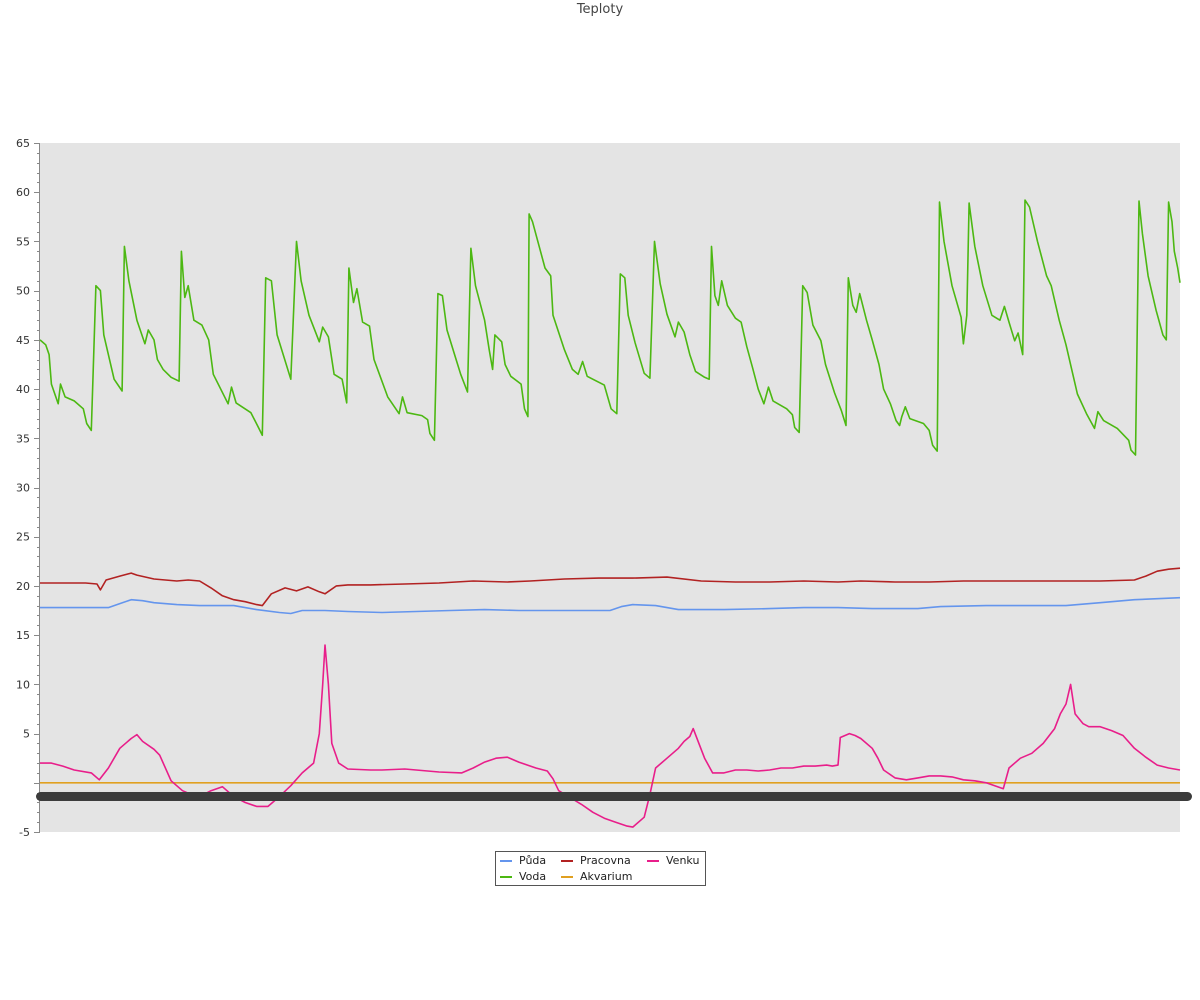  I want to click on legend-swatch-puda, so click(506, 860).